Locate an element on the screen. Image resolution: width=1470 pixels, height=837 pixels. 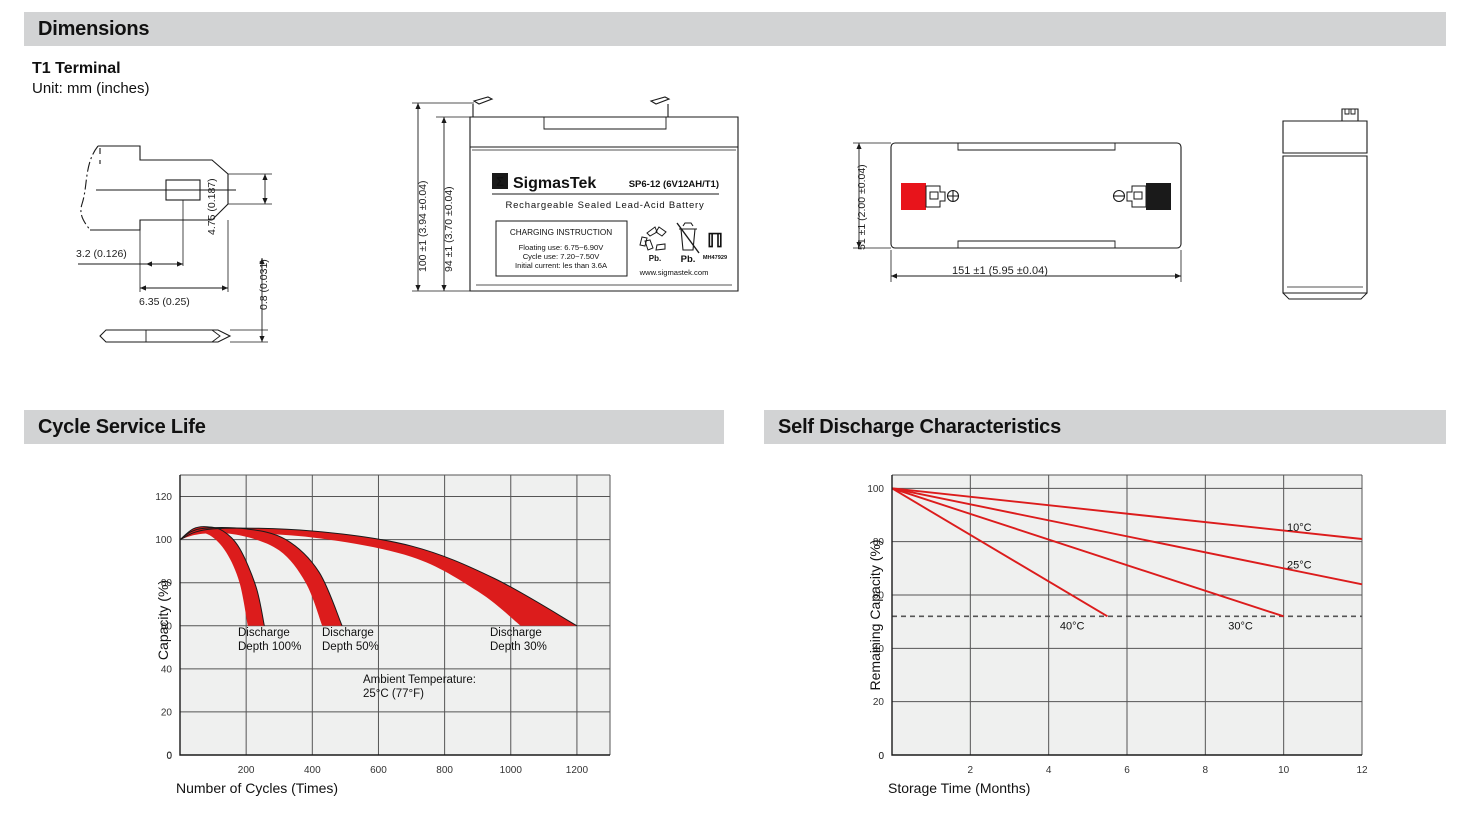
negative-terminal is located at coordinates (1141, 196).